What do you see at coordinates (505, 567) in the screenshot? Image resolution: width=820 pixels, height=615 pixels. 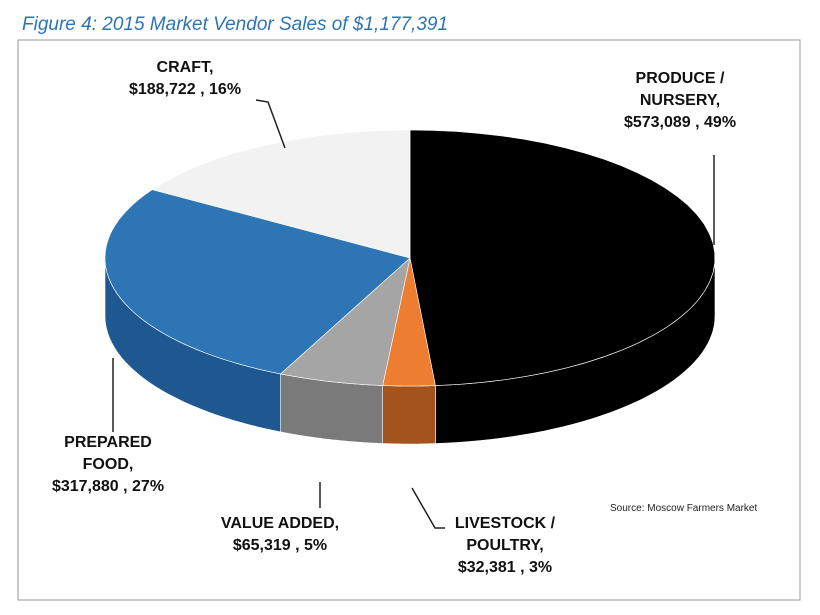 I see `value-label: $32,381 , 3%` at bounding box center [505, 567].